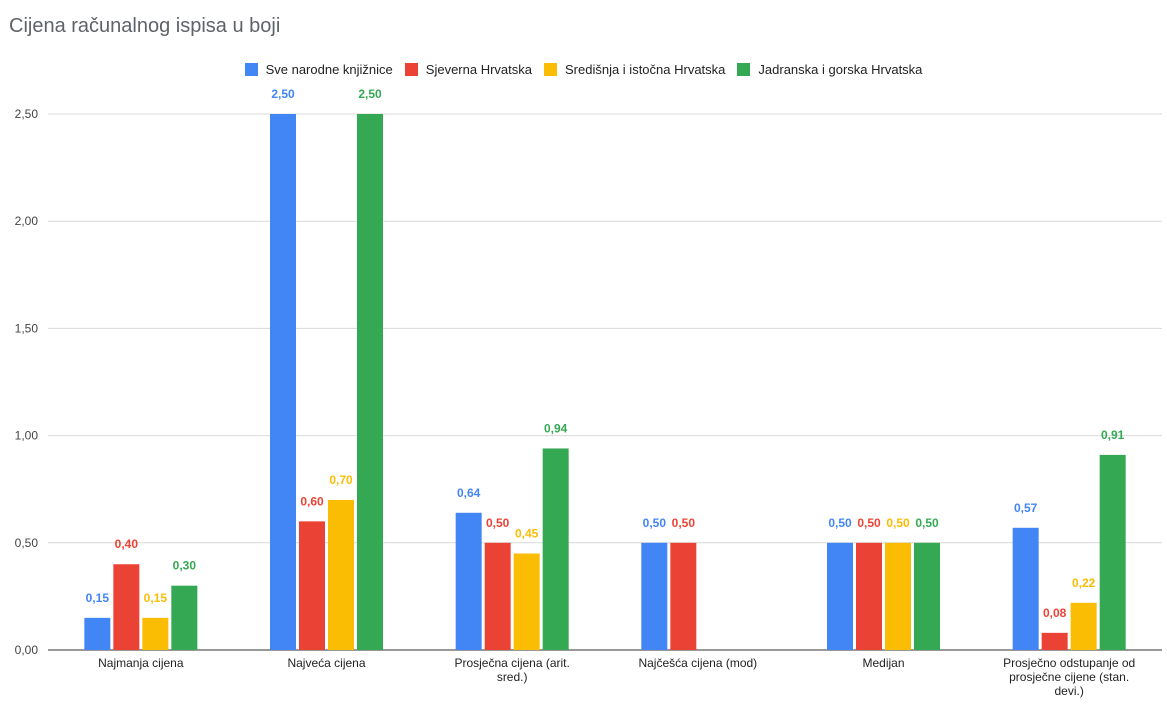  I want to click on data-label: 0,45, so click(527, 534).